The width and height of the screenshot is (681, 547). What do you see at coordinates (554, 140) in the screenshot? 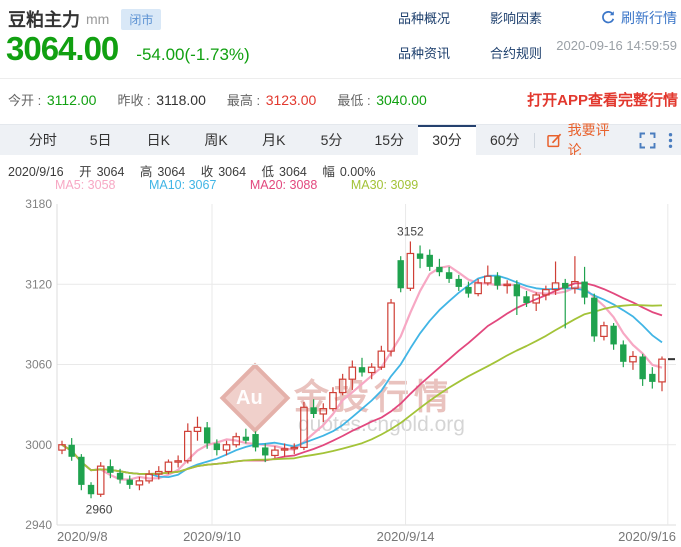
I see `edit-comment-icon` at bounding box center [554, 140].